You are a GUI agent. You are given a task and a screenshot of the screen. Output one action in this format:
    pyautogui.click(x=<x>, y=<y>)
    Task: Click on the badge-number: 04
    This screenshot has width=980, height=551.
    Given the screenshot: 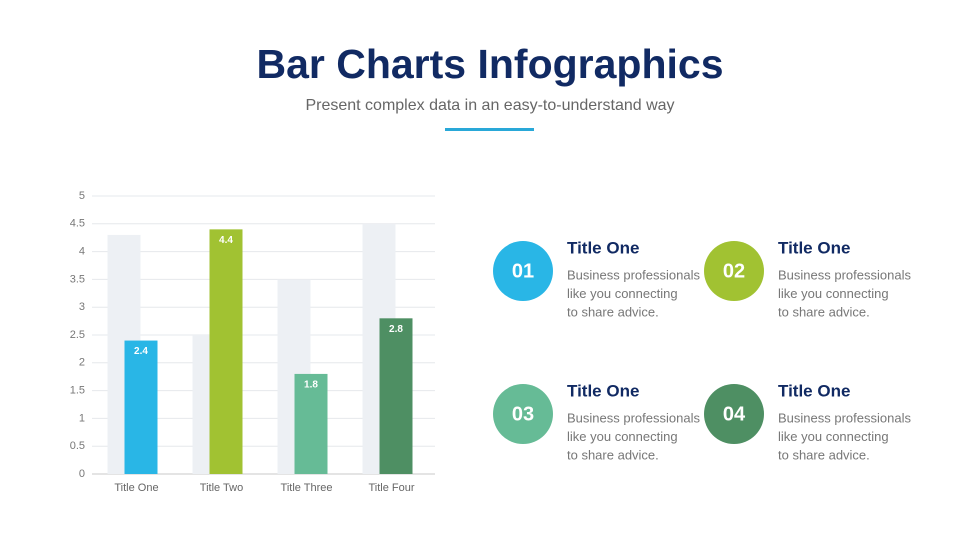 What is the action you would take?
    pyautogui.click(x=734, y=414)
    